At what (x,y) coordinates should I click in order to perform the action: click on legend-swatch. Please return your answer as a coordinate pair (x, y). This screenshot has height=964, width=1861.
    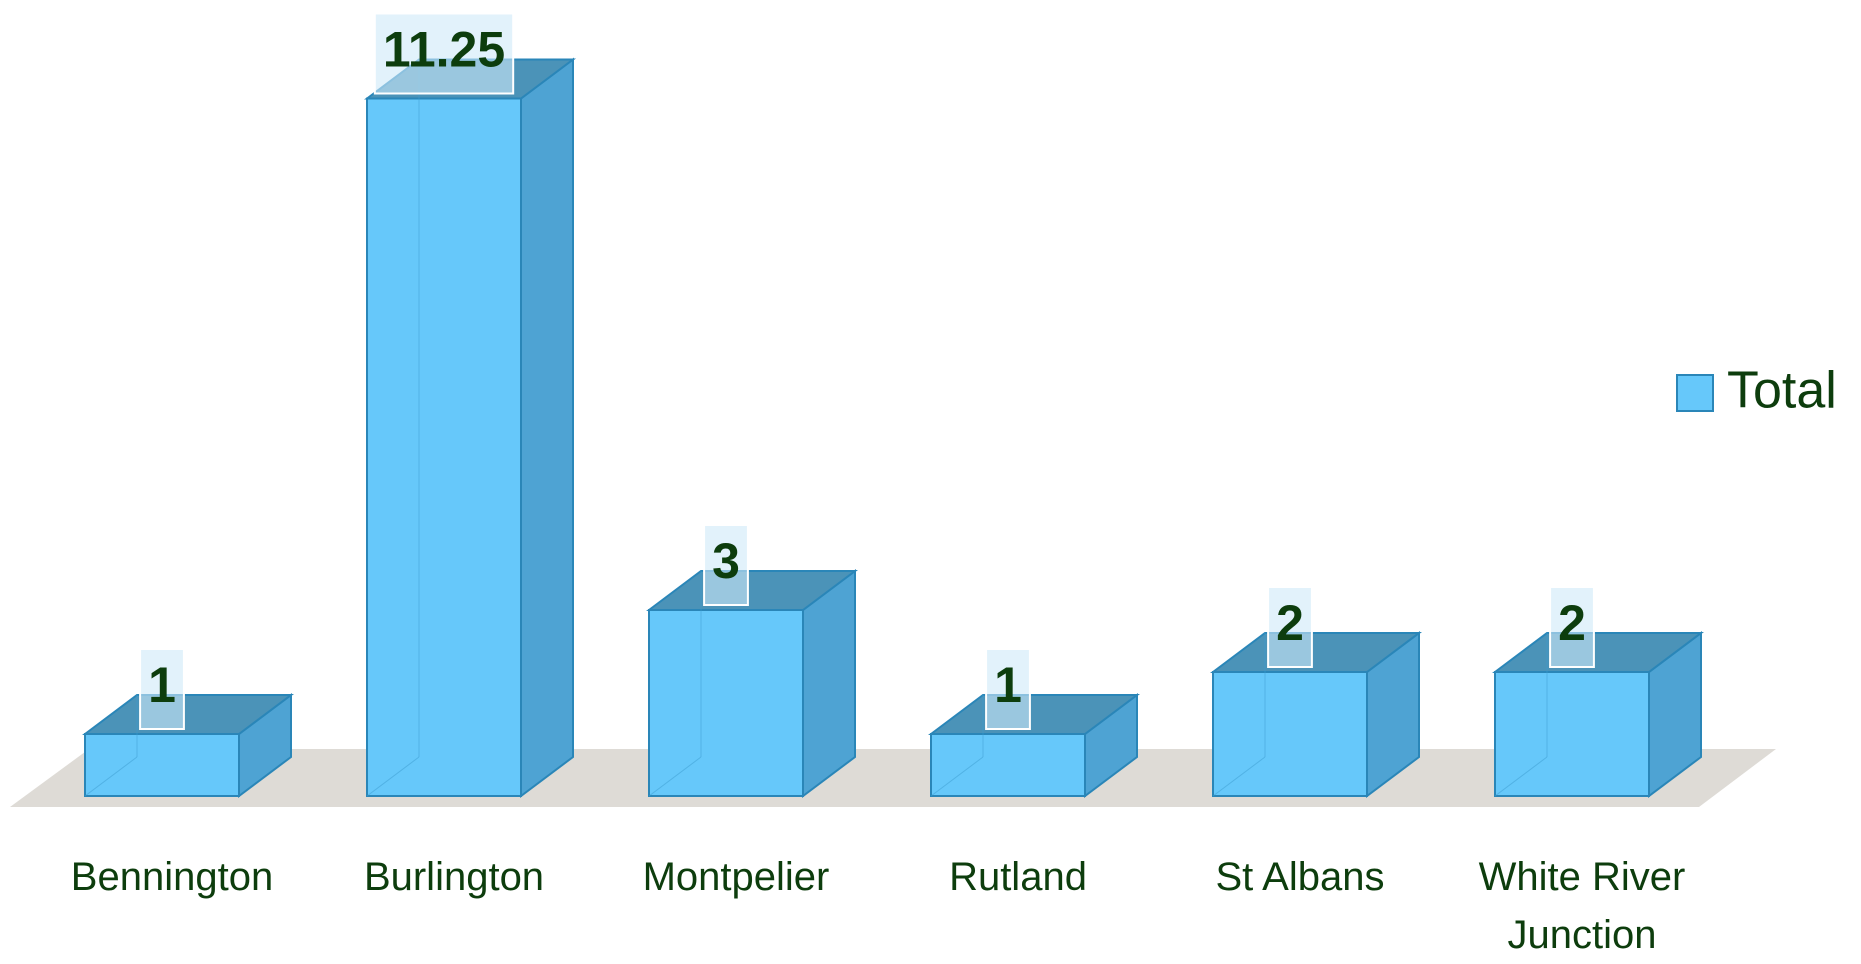
    Looking at the image, I should click on (1695, 393).